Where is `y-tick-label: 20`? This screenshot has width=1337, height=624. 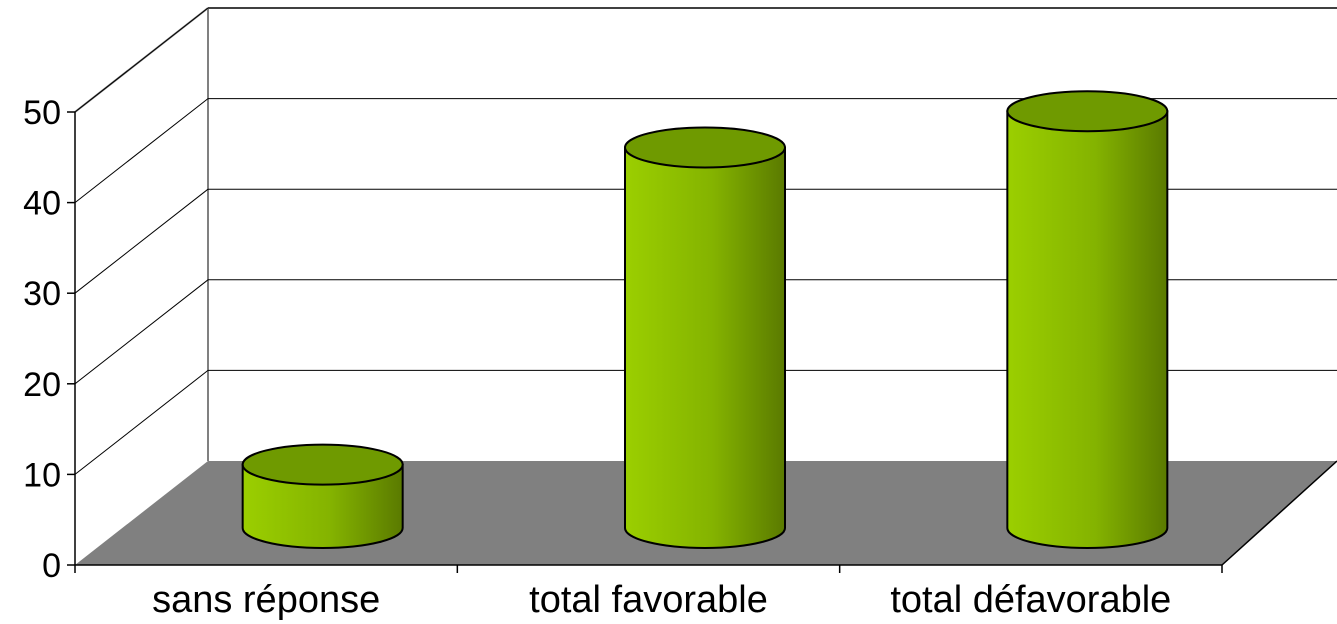 y-tick-label: 20 is located at coordinates (42, 385).